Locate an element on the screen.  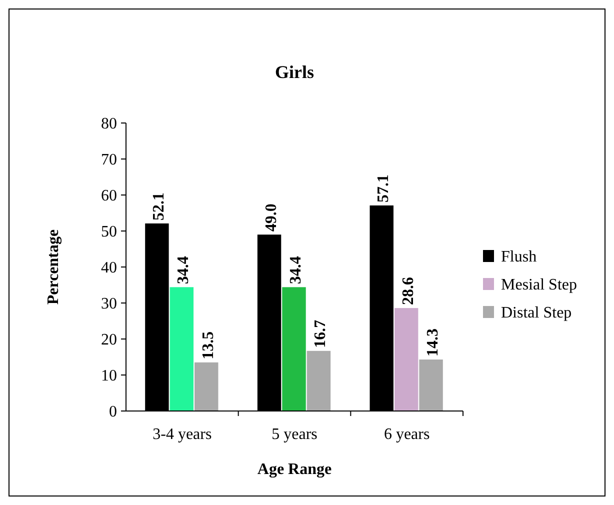
y-tick-label: 50 is located at coordinates (109, 232).